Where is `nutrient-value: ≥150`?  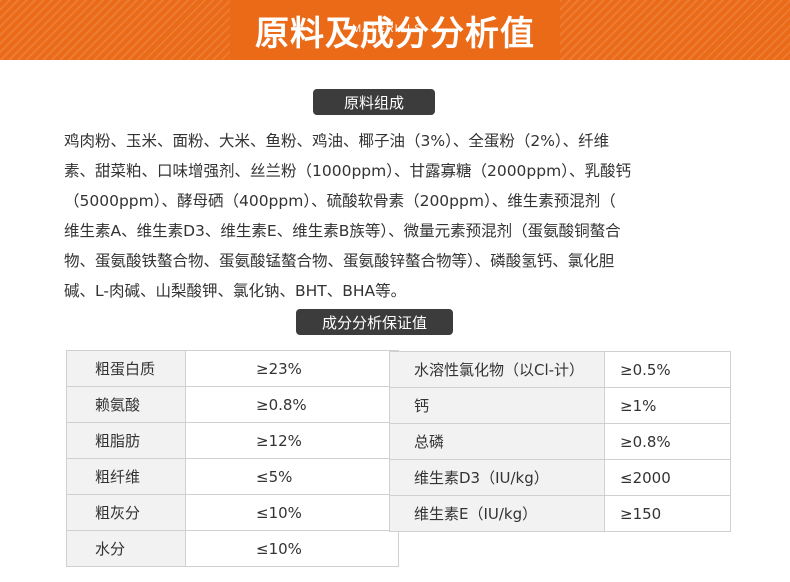 nutrient-value: ≥150 is located at coordinates (667, 513).